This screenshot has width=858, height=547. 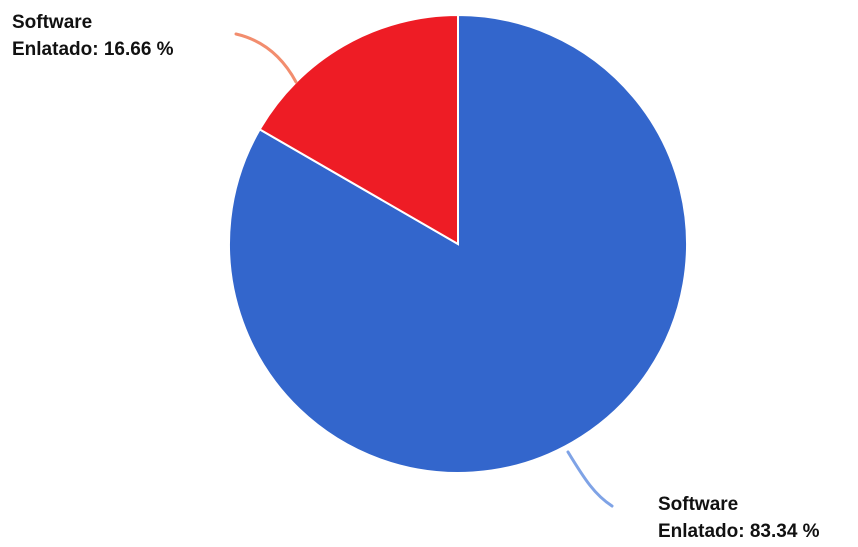 What do you see at coordinates (93, 49) in the screenshot?
I see `slice-label-small-line2: Enlatado: 16.66 %` at bounding box center [93, 49].